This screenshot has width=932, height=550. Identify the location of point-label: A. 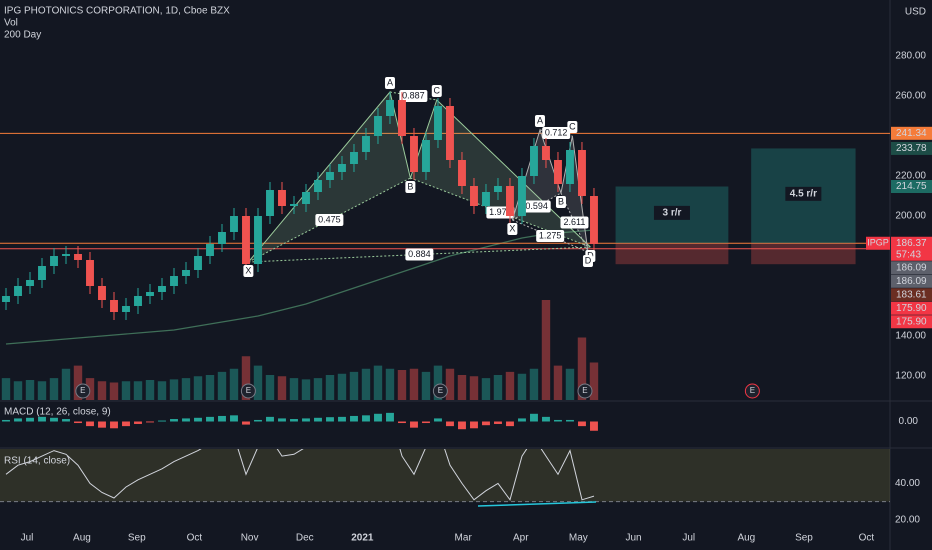
(540, 120).